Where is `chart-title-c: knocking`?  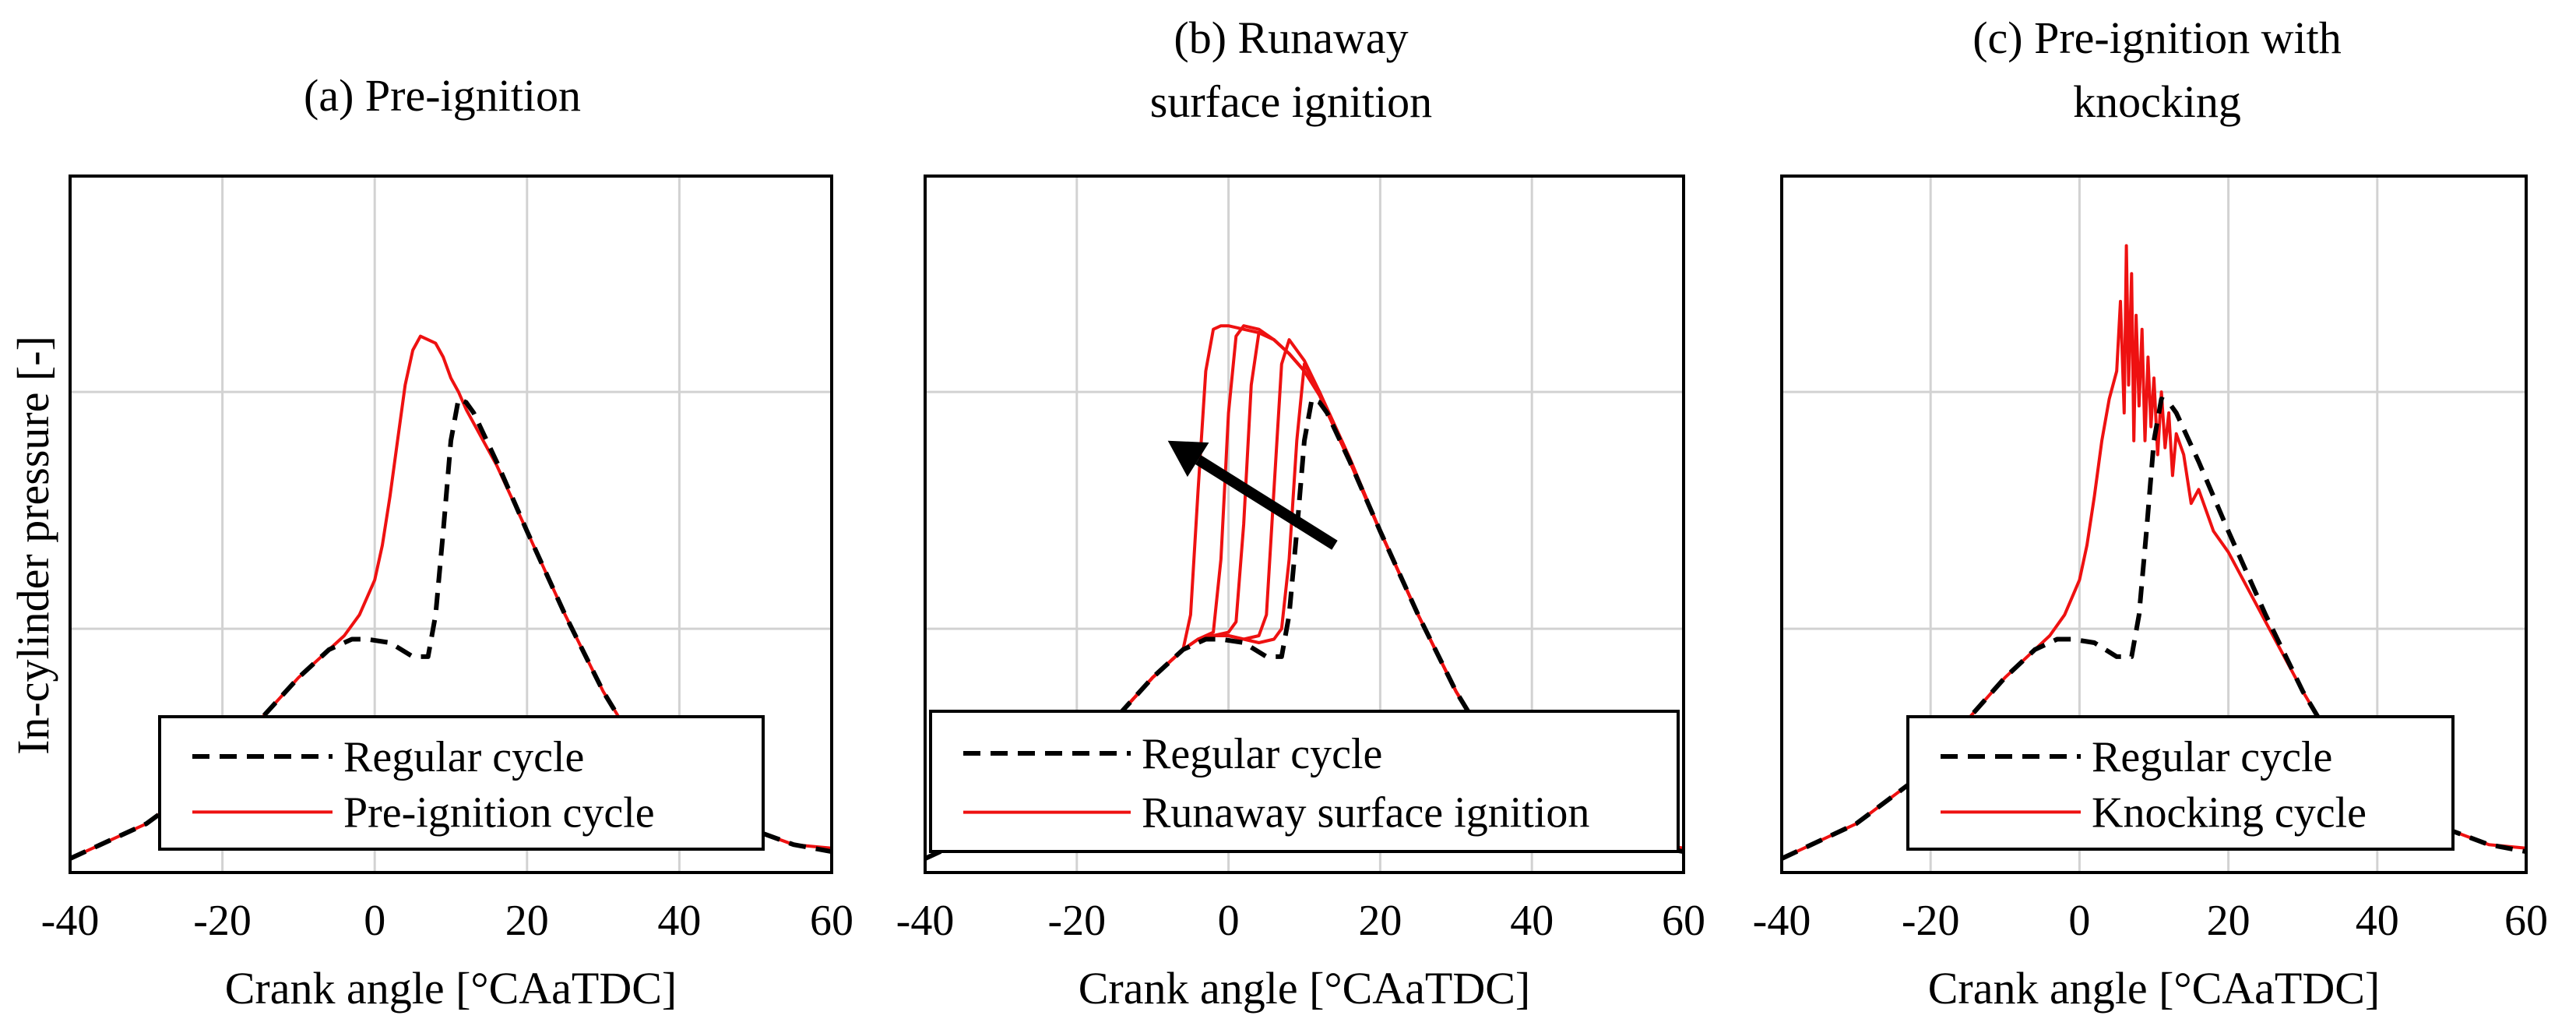 chart-title-c: knocking is located at coordinates (2157, 101).